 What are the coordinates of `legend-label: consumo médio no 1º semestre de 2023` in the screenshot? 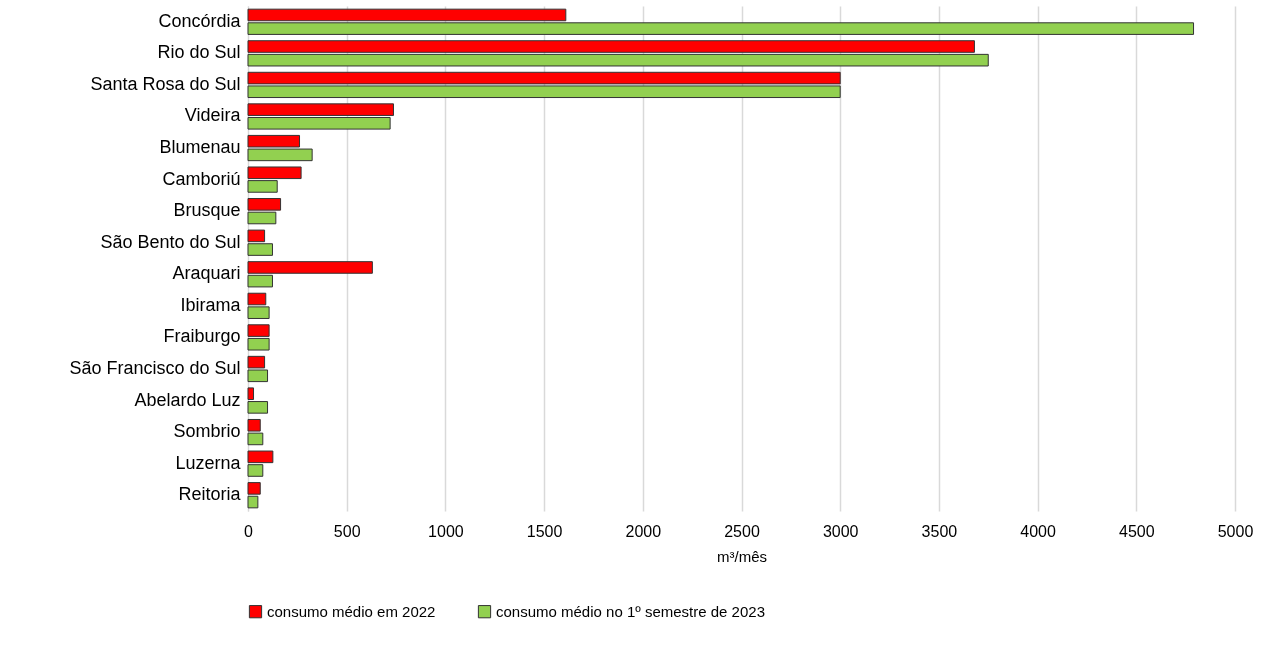 It's located at (630, 611).